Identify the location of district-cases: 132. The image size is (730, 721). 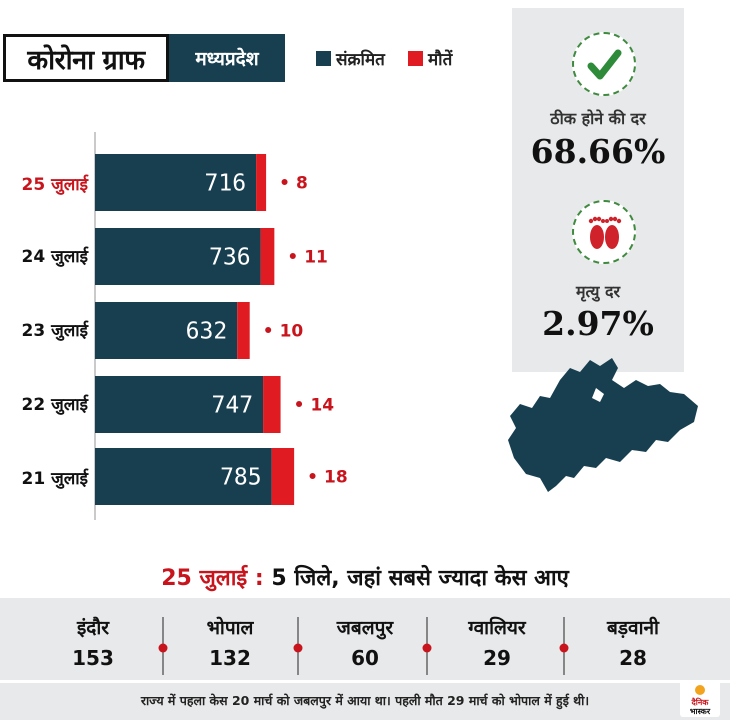
(230, 658).